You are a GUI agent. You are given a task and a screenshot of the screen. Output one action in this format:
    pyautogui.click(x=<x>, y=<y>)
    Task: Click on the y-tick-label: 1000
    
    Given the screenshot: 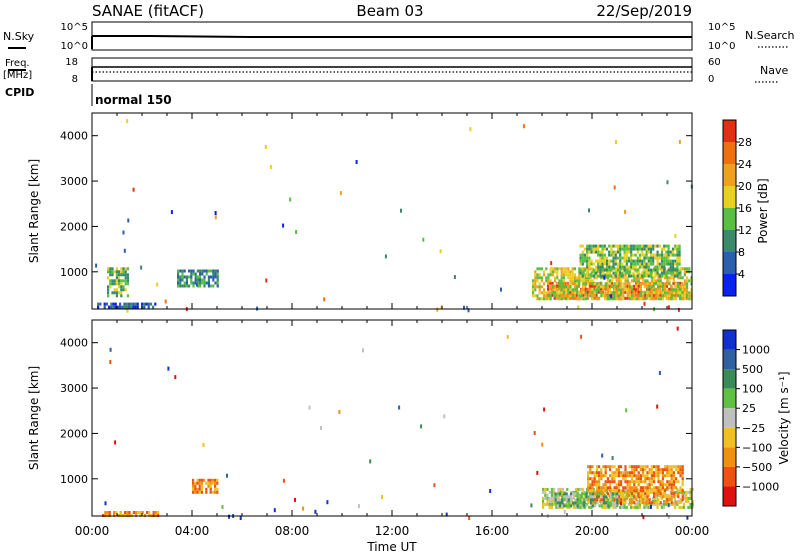 What is the action you would take?
    pyautogui.click(x=74, y=272)
    